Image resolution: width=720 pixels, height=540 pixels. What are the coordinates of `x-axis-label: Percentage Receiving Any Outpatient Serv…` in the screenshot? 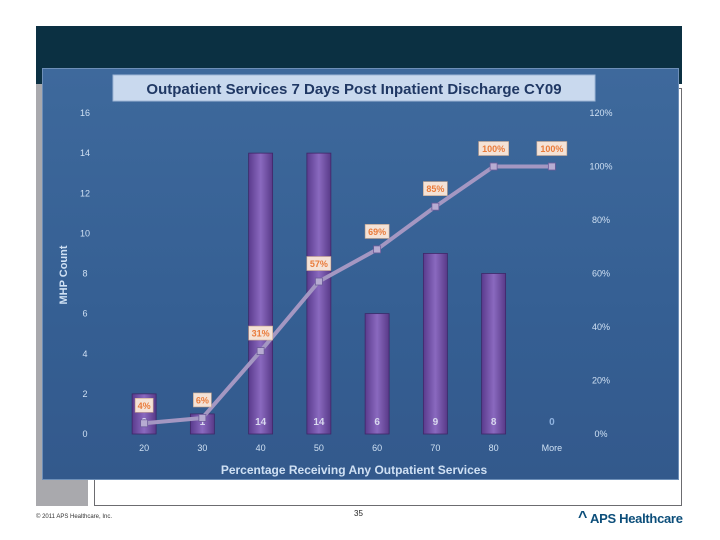 It's located at (354, 470).